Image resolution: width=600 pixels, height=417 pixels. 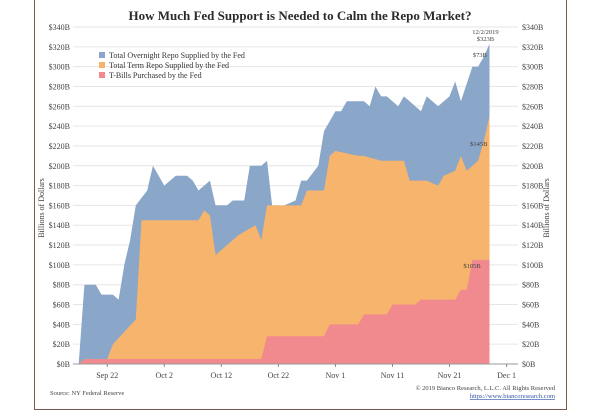 What do you see at coordinates (59, 166) in the screenshot?
I see `y-tick-label-left: $200B` at bounding box center [59, 166].